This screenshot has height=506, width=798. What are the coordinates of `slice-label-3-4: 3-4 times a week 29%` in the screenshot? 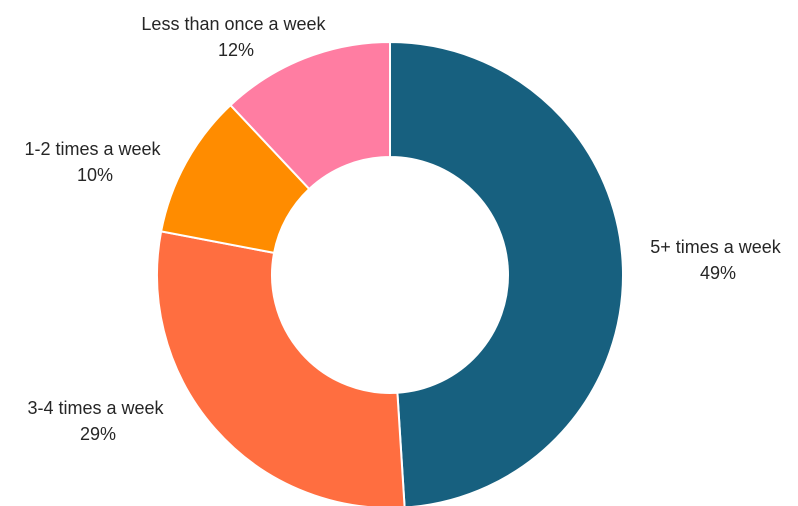 It's located at (97, 421).